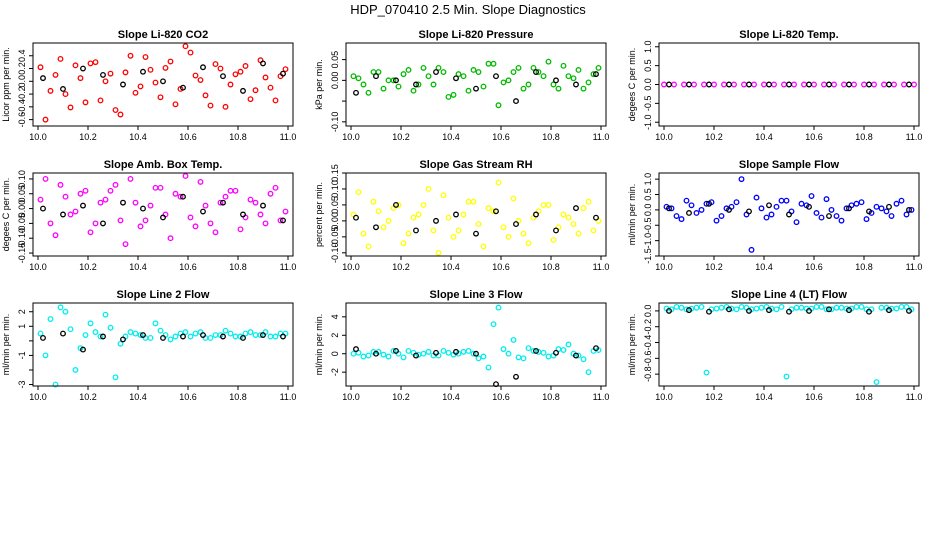 This screenshot has width=936, height=540. What do you see at coordinates (648, 241) in the screenshot?
I see `y-tick-label: -1.0` at bounding box center [648, 241].